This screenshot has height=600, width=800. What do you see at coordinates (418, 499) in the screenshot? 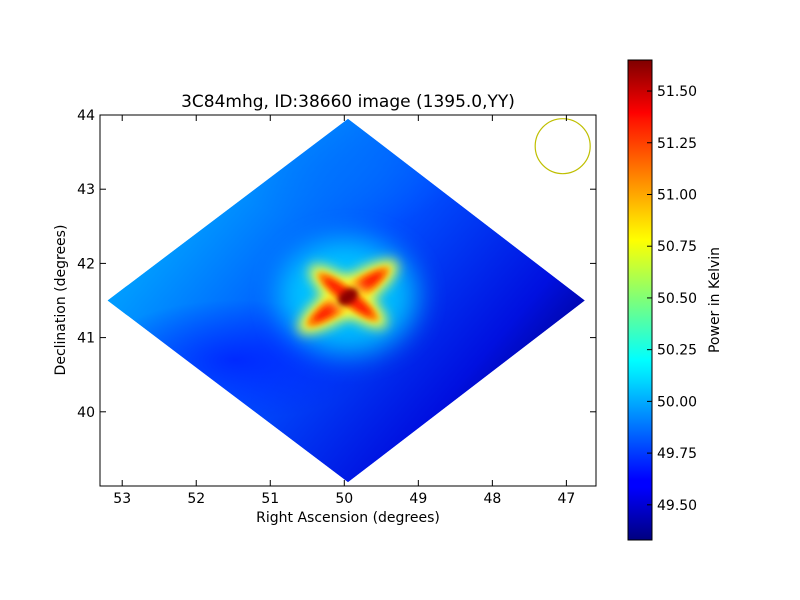
I see `x-tick-label: 49` at bounding box center [418, 499].